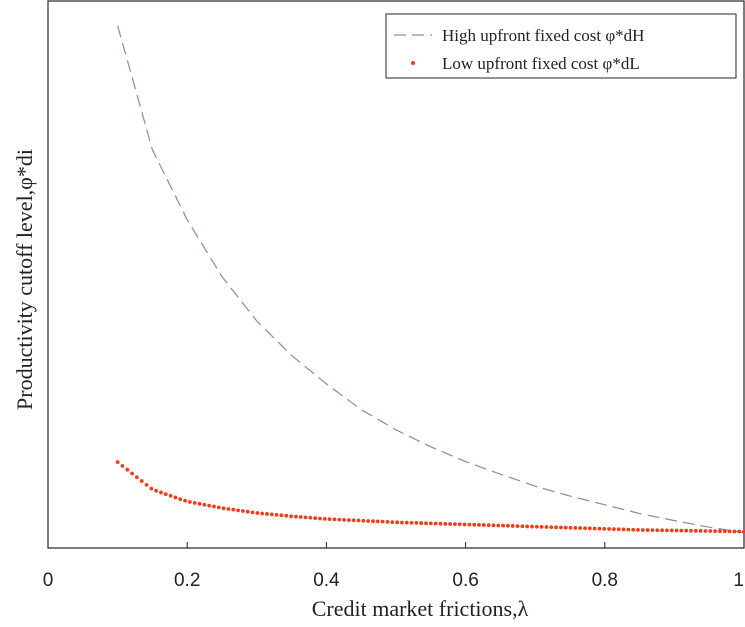 Image resolution: width=745 pixels, height=627 pixels. I want to click on x-tick-label: 0.8, so click(605, 580).